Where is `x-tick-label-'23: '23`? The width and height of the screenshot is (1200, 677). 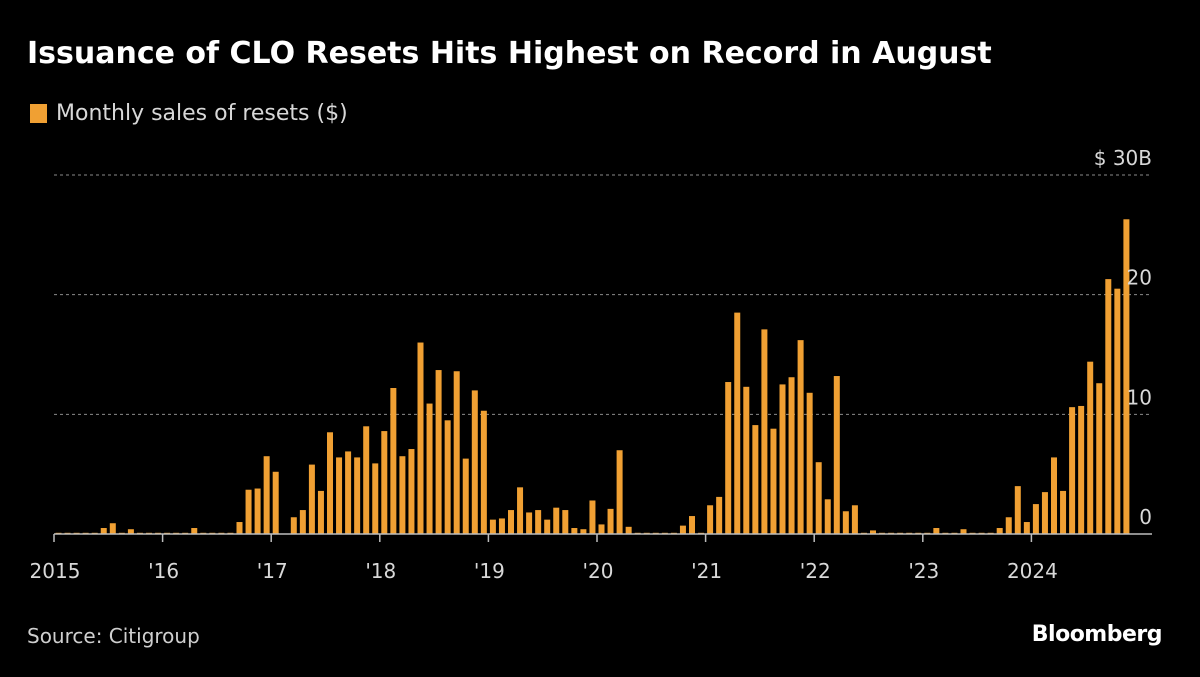 x-tick-label-'23: '23 is located at coordinates (923, 571).